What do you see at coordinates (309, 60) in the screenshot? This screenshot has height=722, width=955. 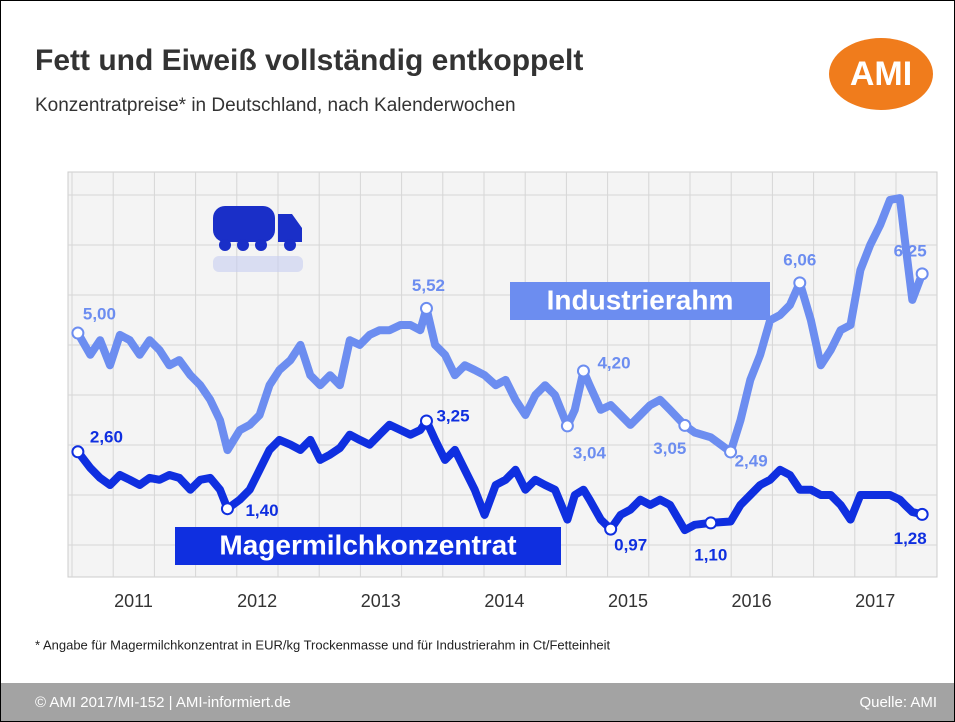 I see `chart-title: Fett und Eiweiß vollständig entkoppelt` at bounding box center [309, 60].